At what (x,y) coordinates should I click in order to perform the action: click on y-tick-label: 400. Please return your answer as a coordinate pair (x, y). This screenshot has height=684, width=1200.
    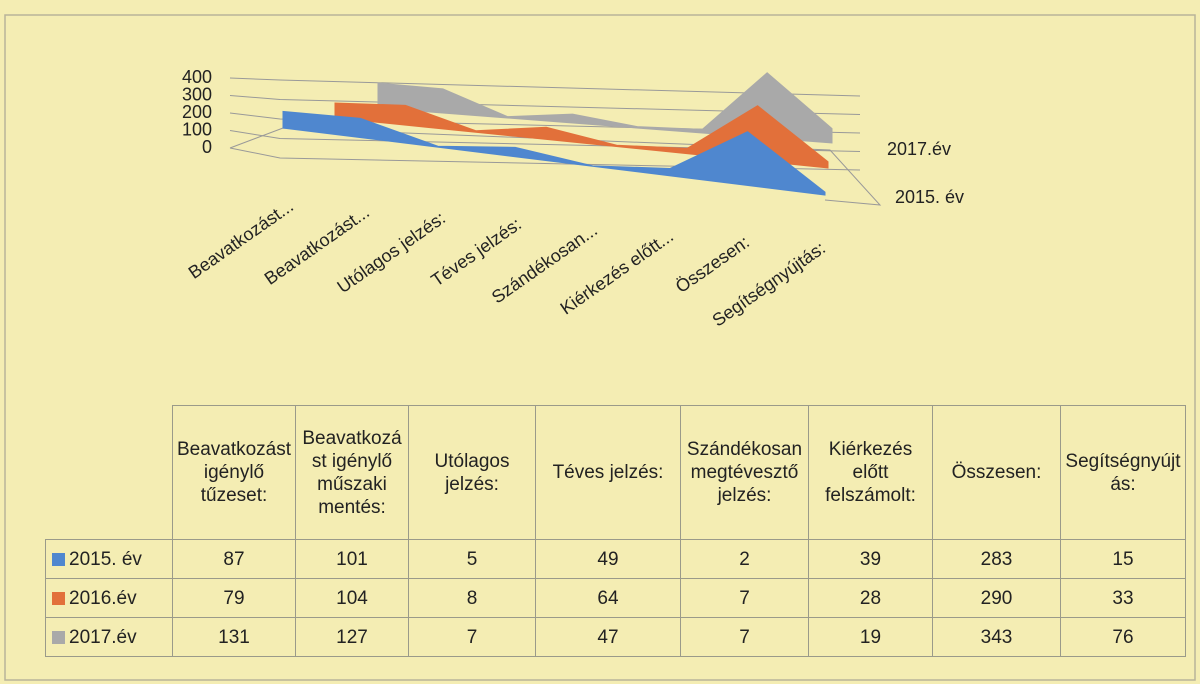
    Looking at the image, I should click on (197, 77).